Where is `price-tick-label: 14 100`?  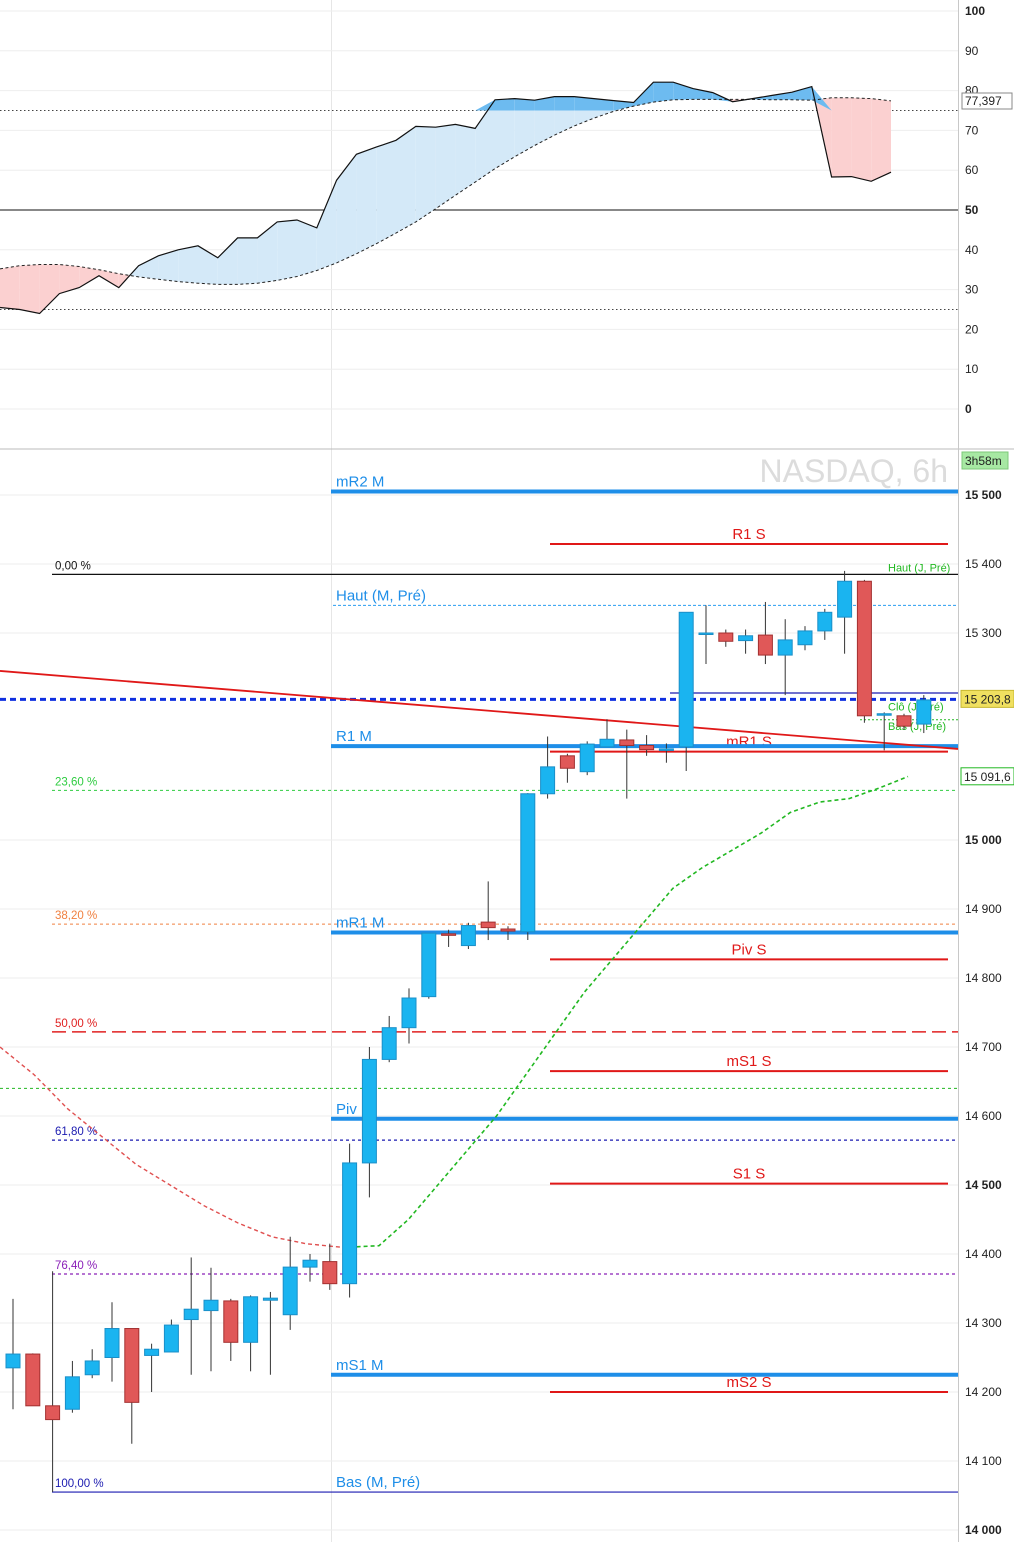 price-tick-label: 14 100 is located at coordinates (983, 1461).